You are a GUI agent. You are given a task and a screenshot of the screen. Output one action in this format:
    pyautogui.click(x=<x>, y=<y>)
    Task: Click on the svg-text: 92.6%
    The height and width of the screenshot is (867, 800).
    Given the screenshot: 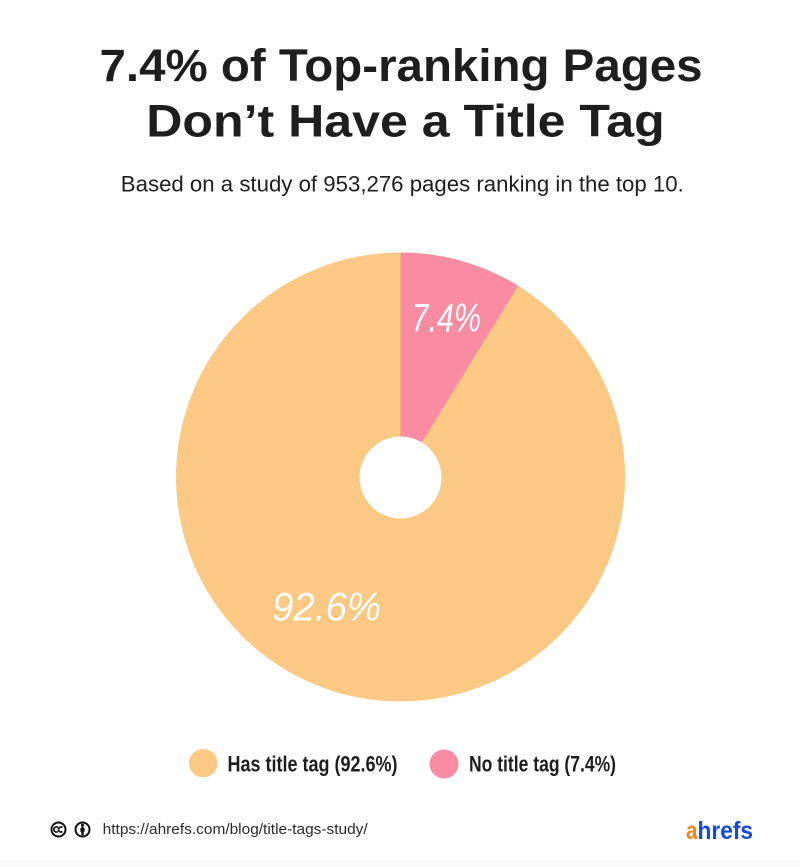 What is the action you would take?
    pyautogui.click(x=326, y=608)
    